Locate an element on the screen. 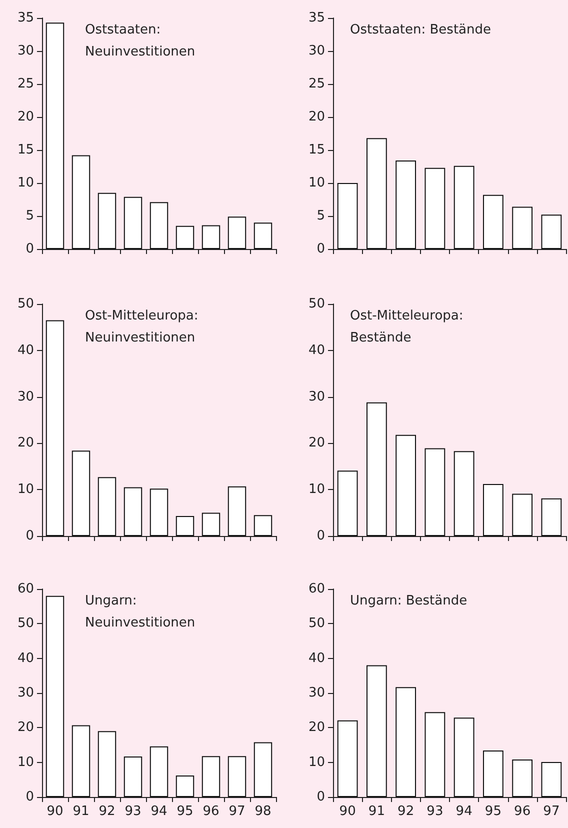 Image resolution: width=568 pixels, height=828 pixels. x-tick-label: 98 is located at coordinates (263, 811).